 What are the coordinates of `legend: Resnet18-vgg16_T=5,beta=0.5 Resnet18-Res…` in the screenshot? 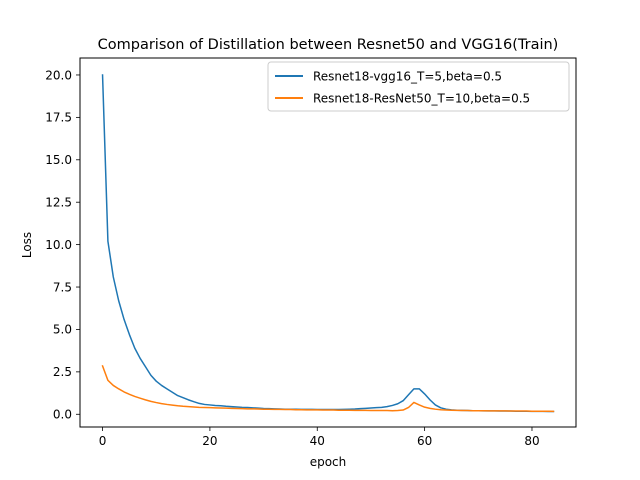 It's located at (418, 86).